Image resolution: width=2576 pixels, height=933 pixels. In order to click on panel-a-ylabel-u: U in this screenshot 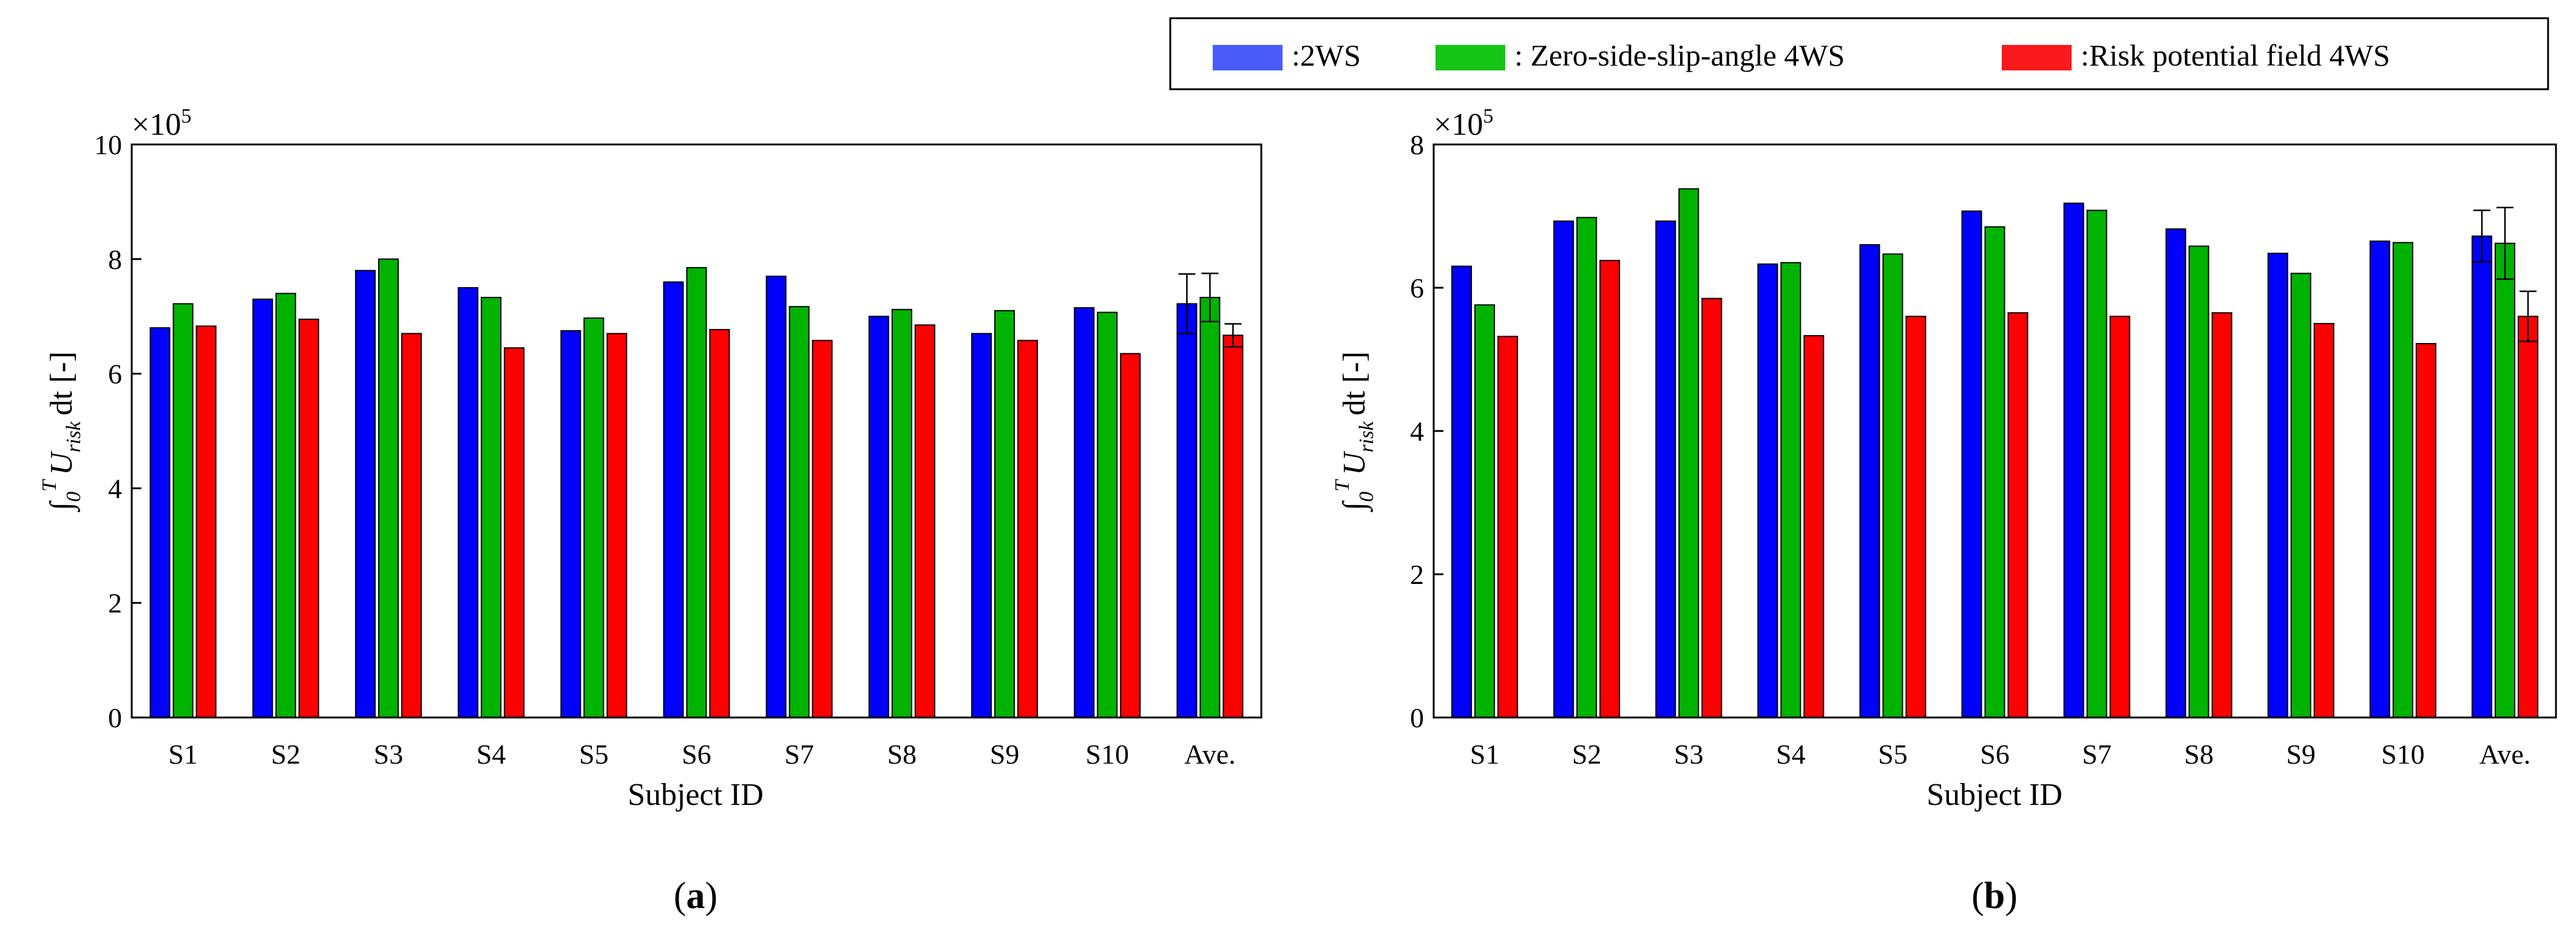, I will do `click(62, 462)`.